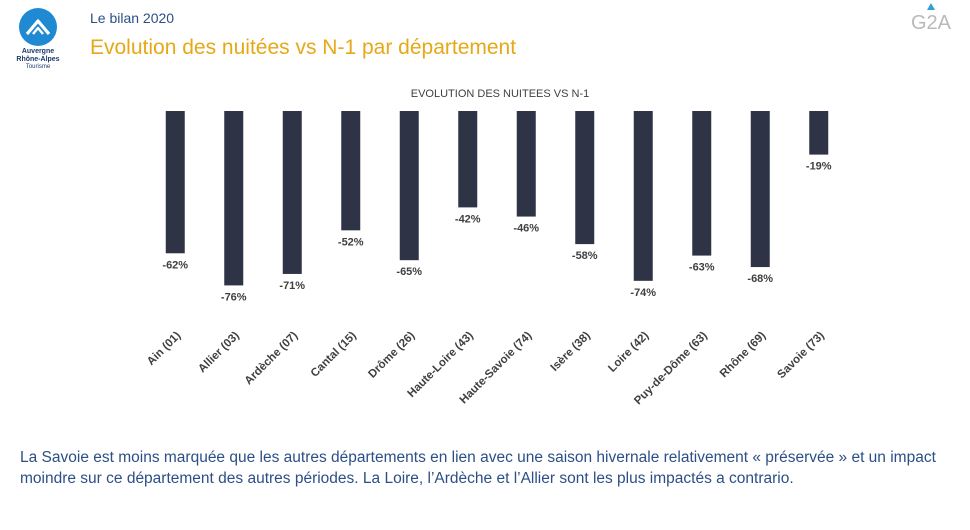 The width and height of the screenshot is (970, 530). I want to click on data-label-5: -42%, so click(468, 219).